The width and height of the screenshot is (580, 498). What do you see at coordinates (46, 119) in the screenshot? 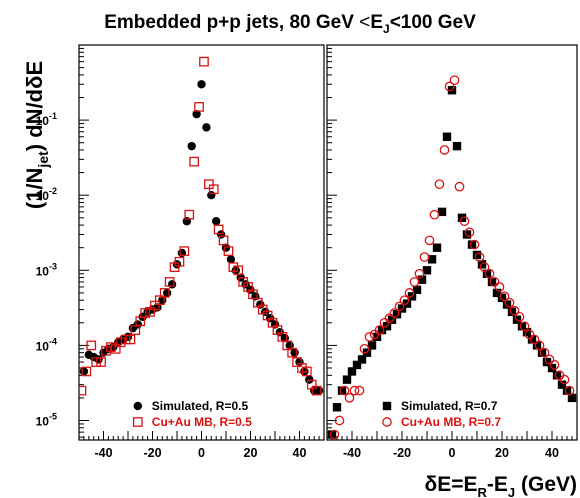
I see `y-tick-label: 10⁻¹` at bounding box center [46, 119].